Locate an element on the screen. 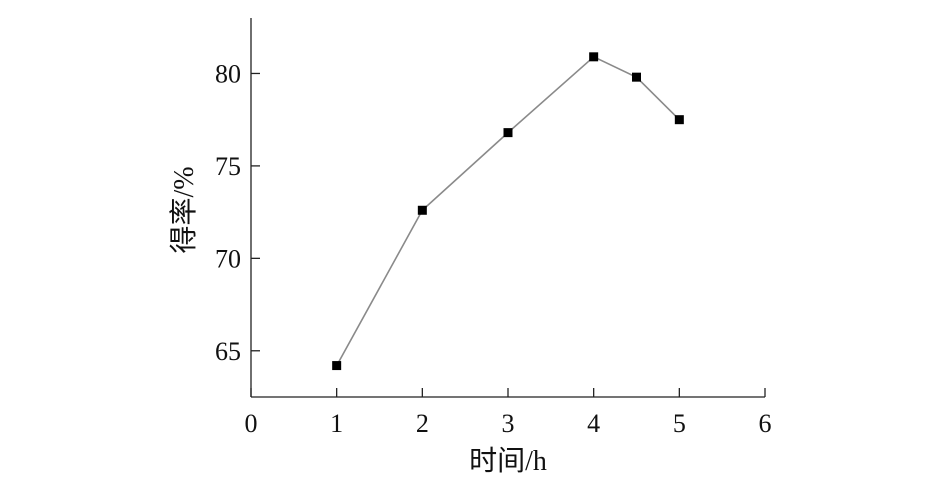 The width and height of the screenshot is (945, 497). x-axis-ticks: 0 1 2 3 4 5 6 is located at coordinates (508, 413).